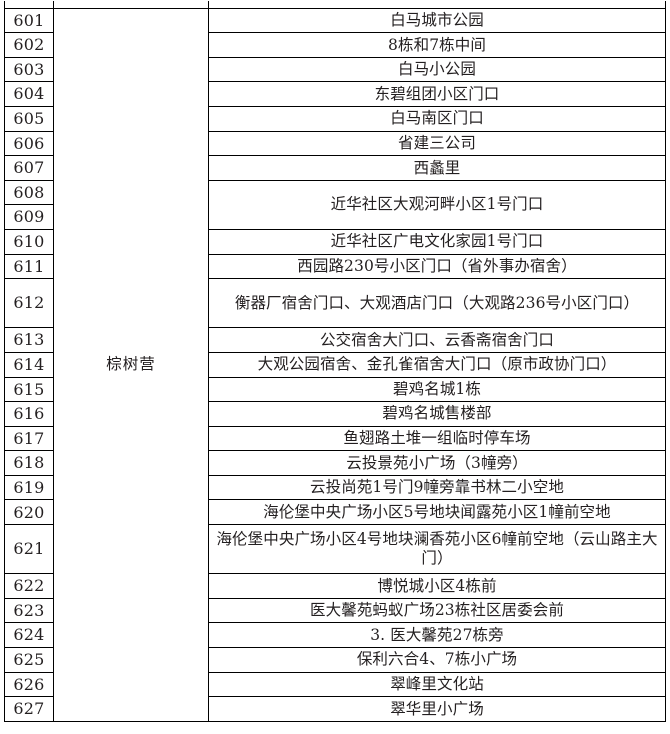  Describe the element at coordinates (29, 364) in the screenshot. I see `cell-id: 614` at that location.